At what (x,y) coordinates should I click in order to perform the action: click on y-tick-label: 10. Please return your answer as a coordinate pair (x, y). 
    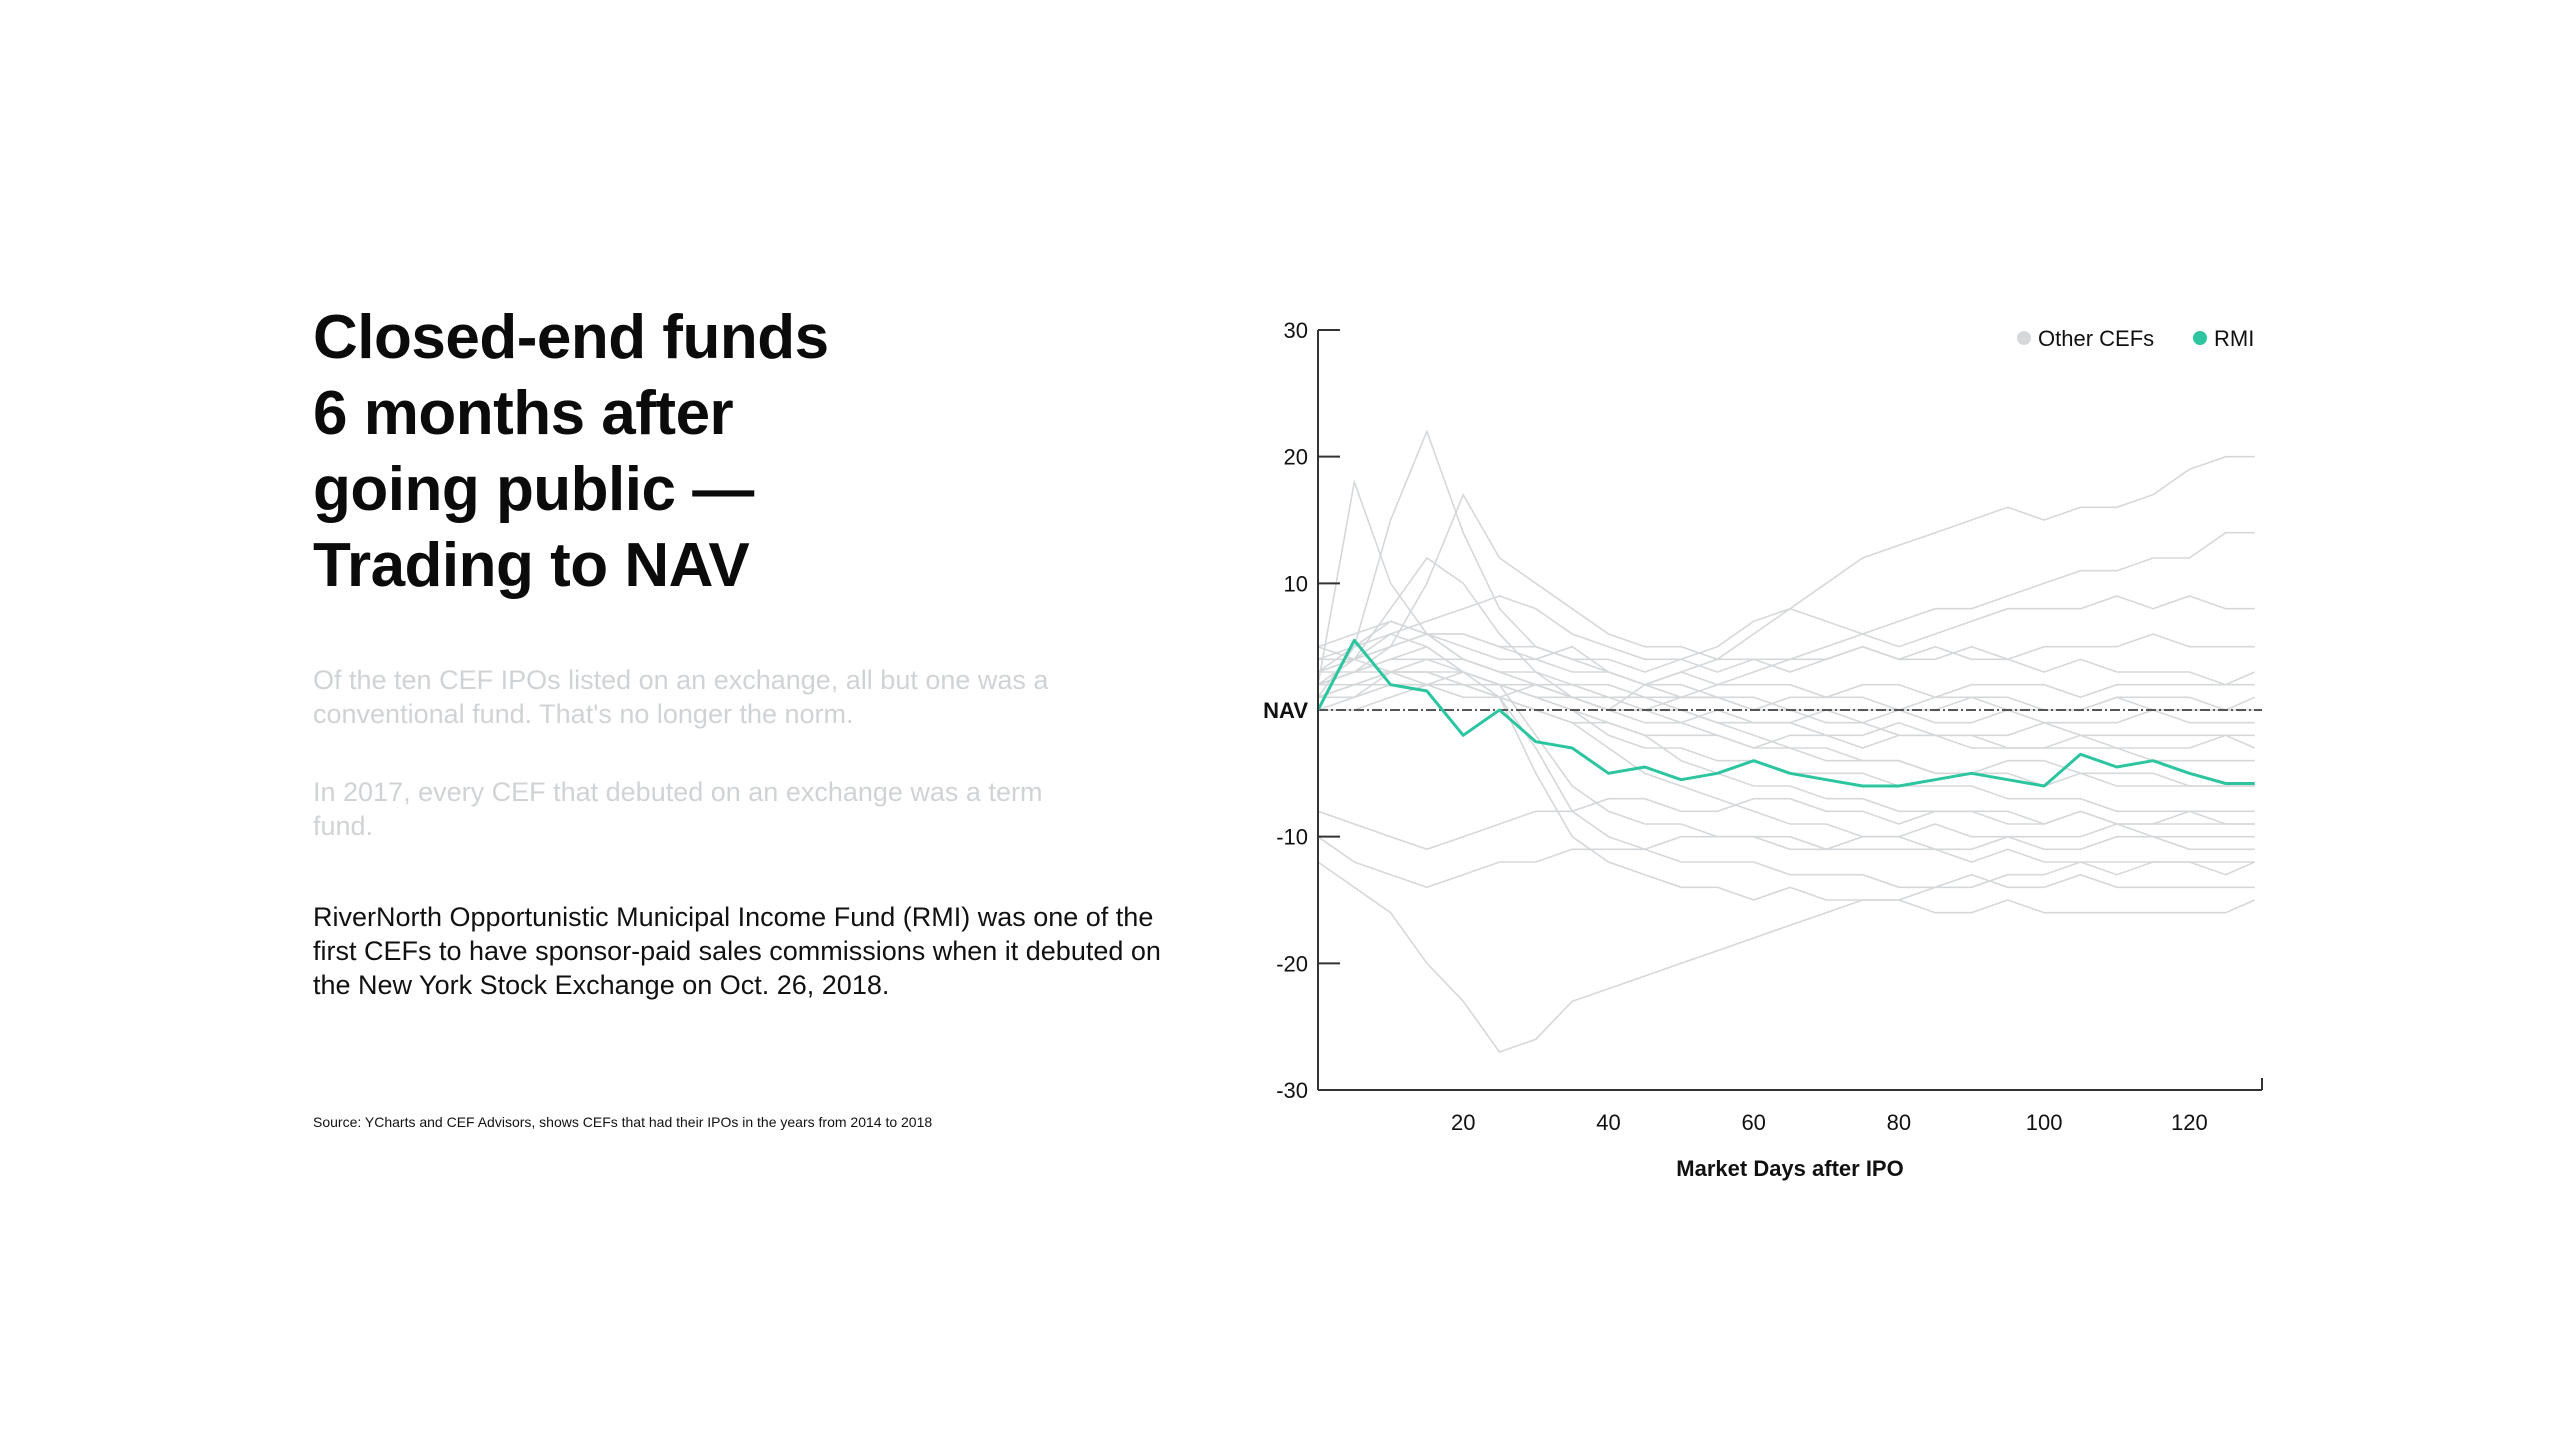
    Looking at the image, I should click on (1296, 583).